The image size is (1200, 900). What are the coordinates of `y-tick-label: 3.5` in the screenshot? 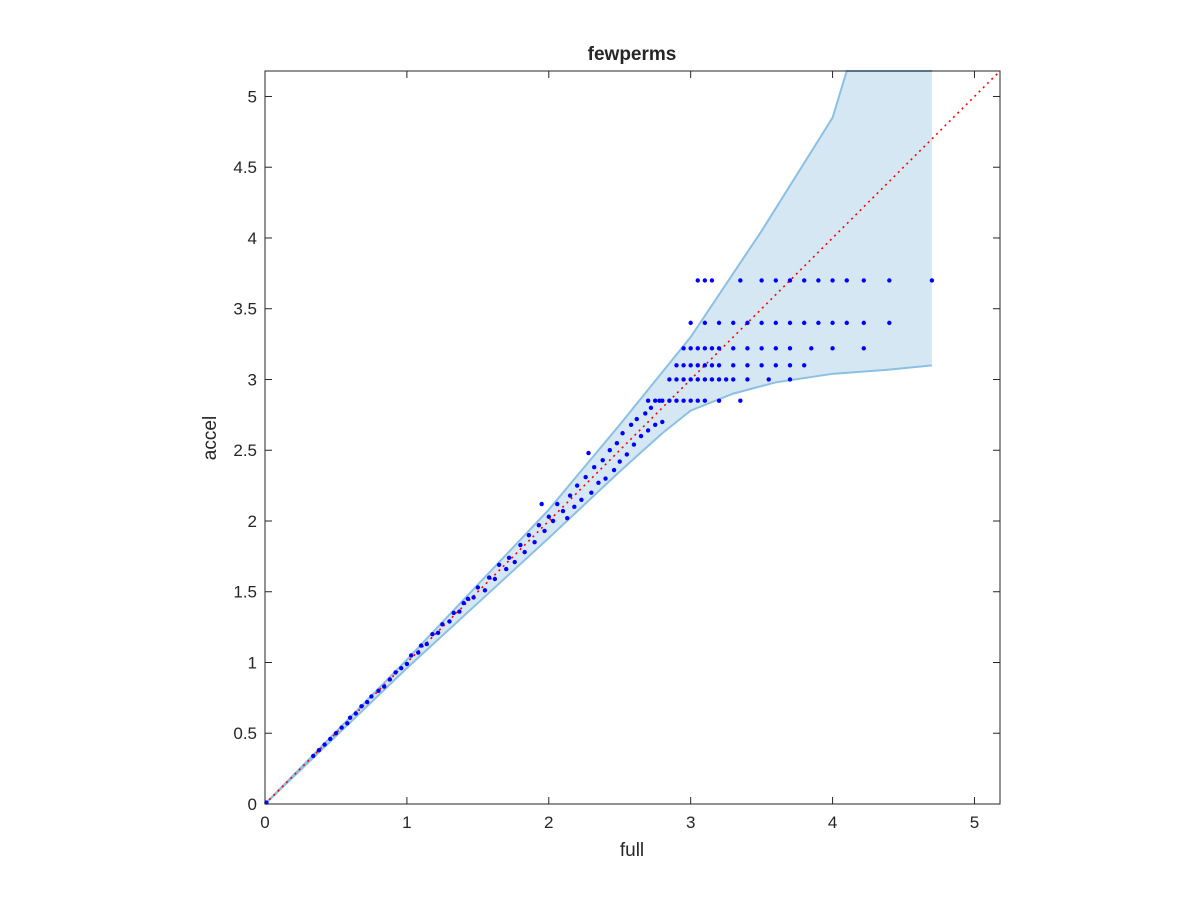 It's located at (245, 309).